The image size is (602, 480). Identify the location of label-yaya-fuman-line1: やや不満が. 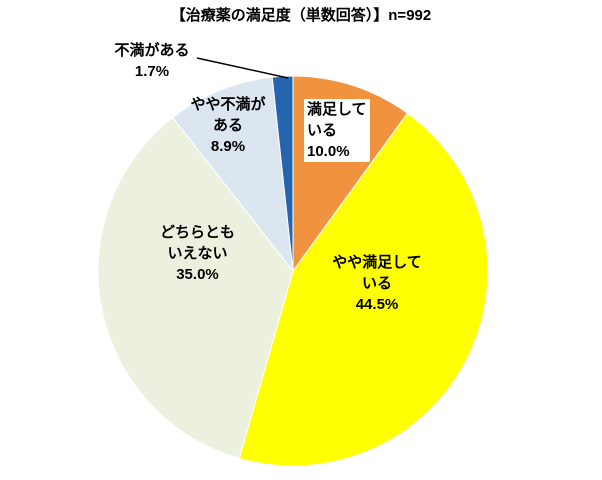
(228, 104).